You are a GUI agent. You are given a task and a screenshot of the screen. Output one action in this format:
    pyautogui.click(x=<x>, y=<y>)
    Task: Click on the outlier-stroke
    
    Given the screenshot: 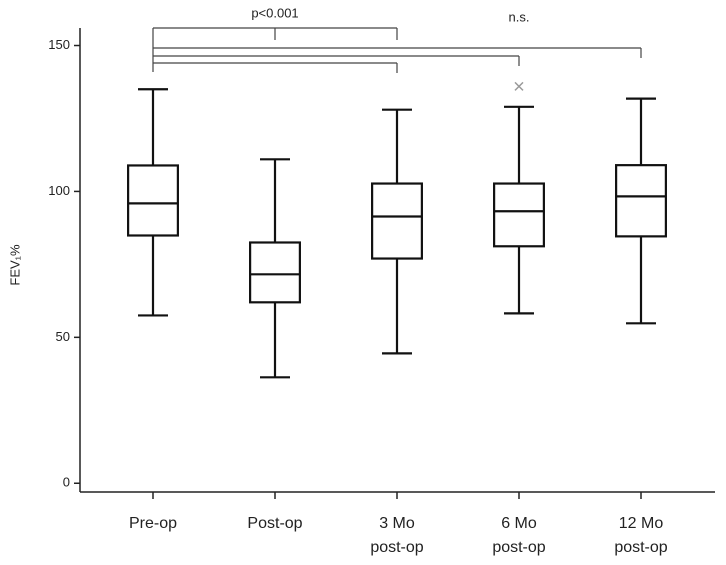 What is the action you would take?
    pyautogui.click(x=519, y=86)
    